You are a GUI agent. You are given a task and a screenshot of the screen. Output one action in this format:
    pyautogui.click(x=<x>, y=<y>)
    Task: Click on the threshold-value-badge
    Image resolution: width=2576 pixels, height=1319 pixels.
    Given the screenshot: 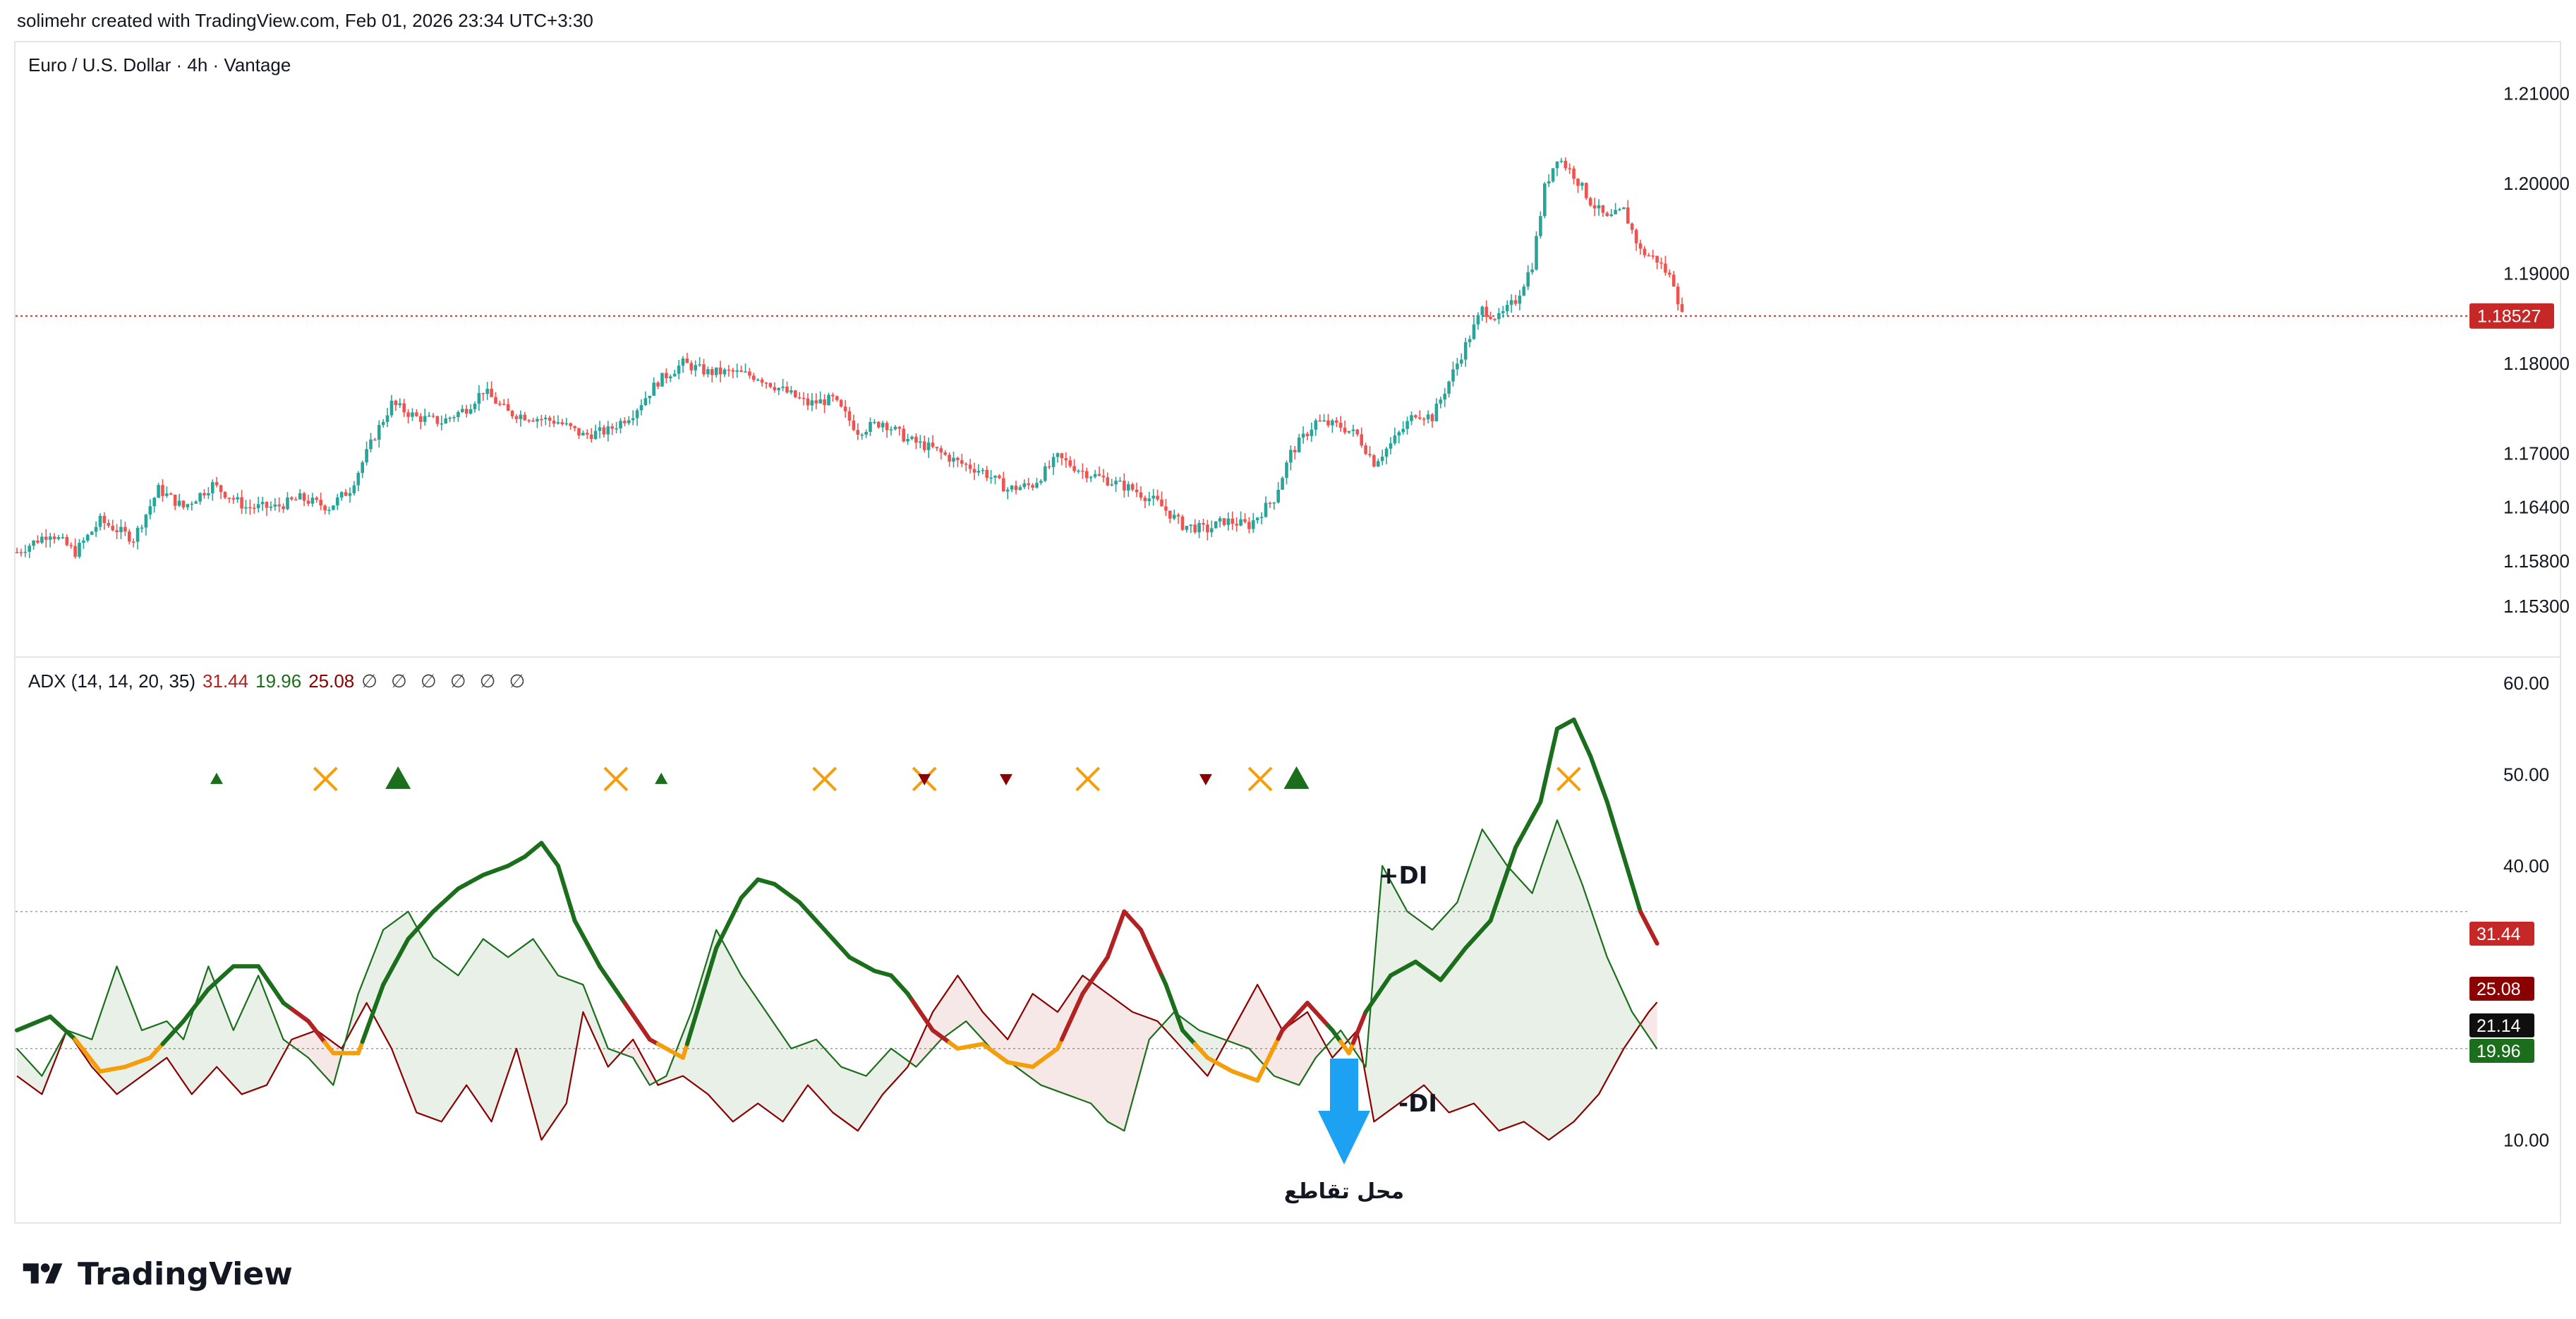 What is the action you would take?
    pyautogui.click(x=2502, y=1025)
    